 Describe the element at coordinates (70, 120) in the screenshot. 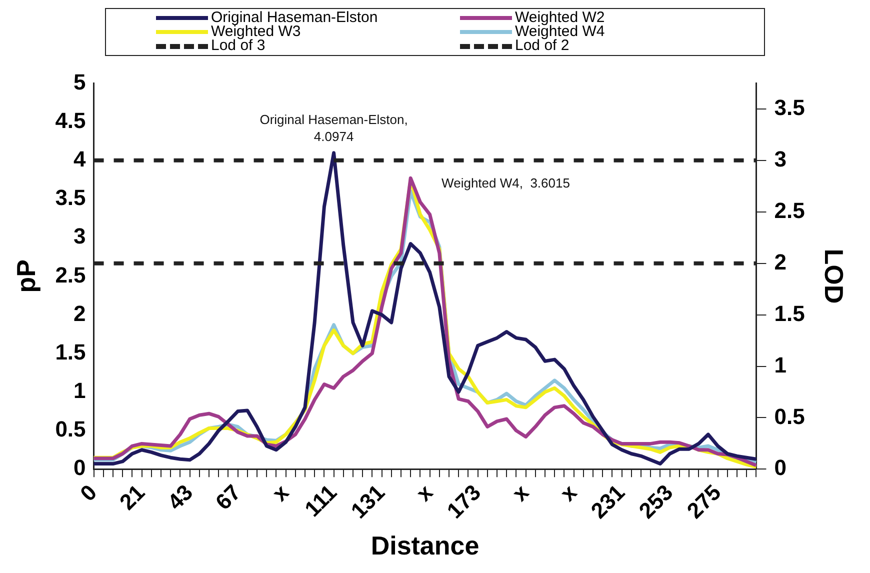

I see `y-tick-label: 4.5` at that location.